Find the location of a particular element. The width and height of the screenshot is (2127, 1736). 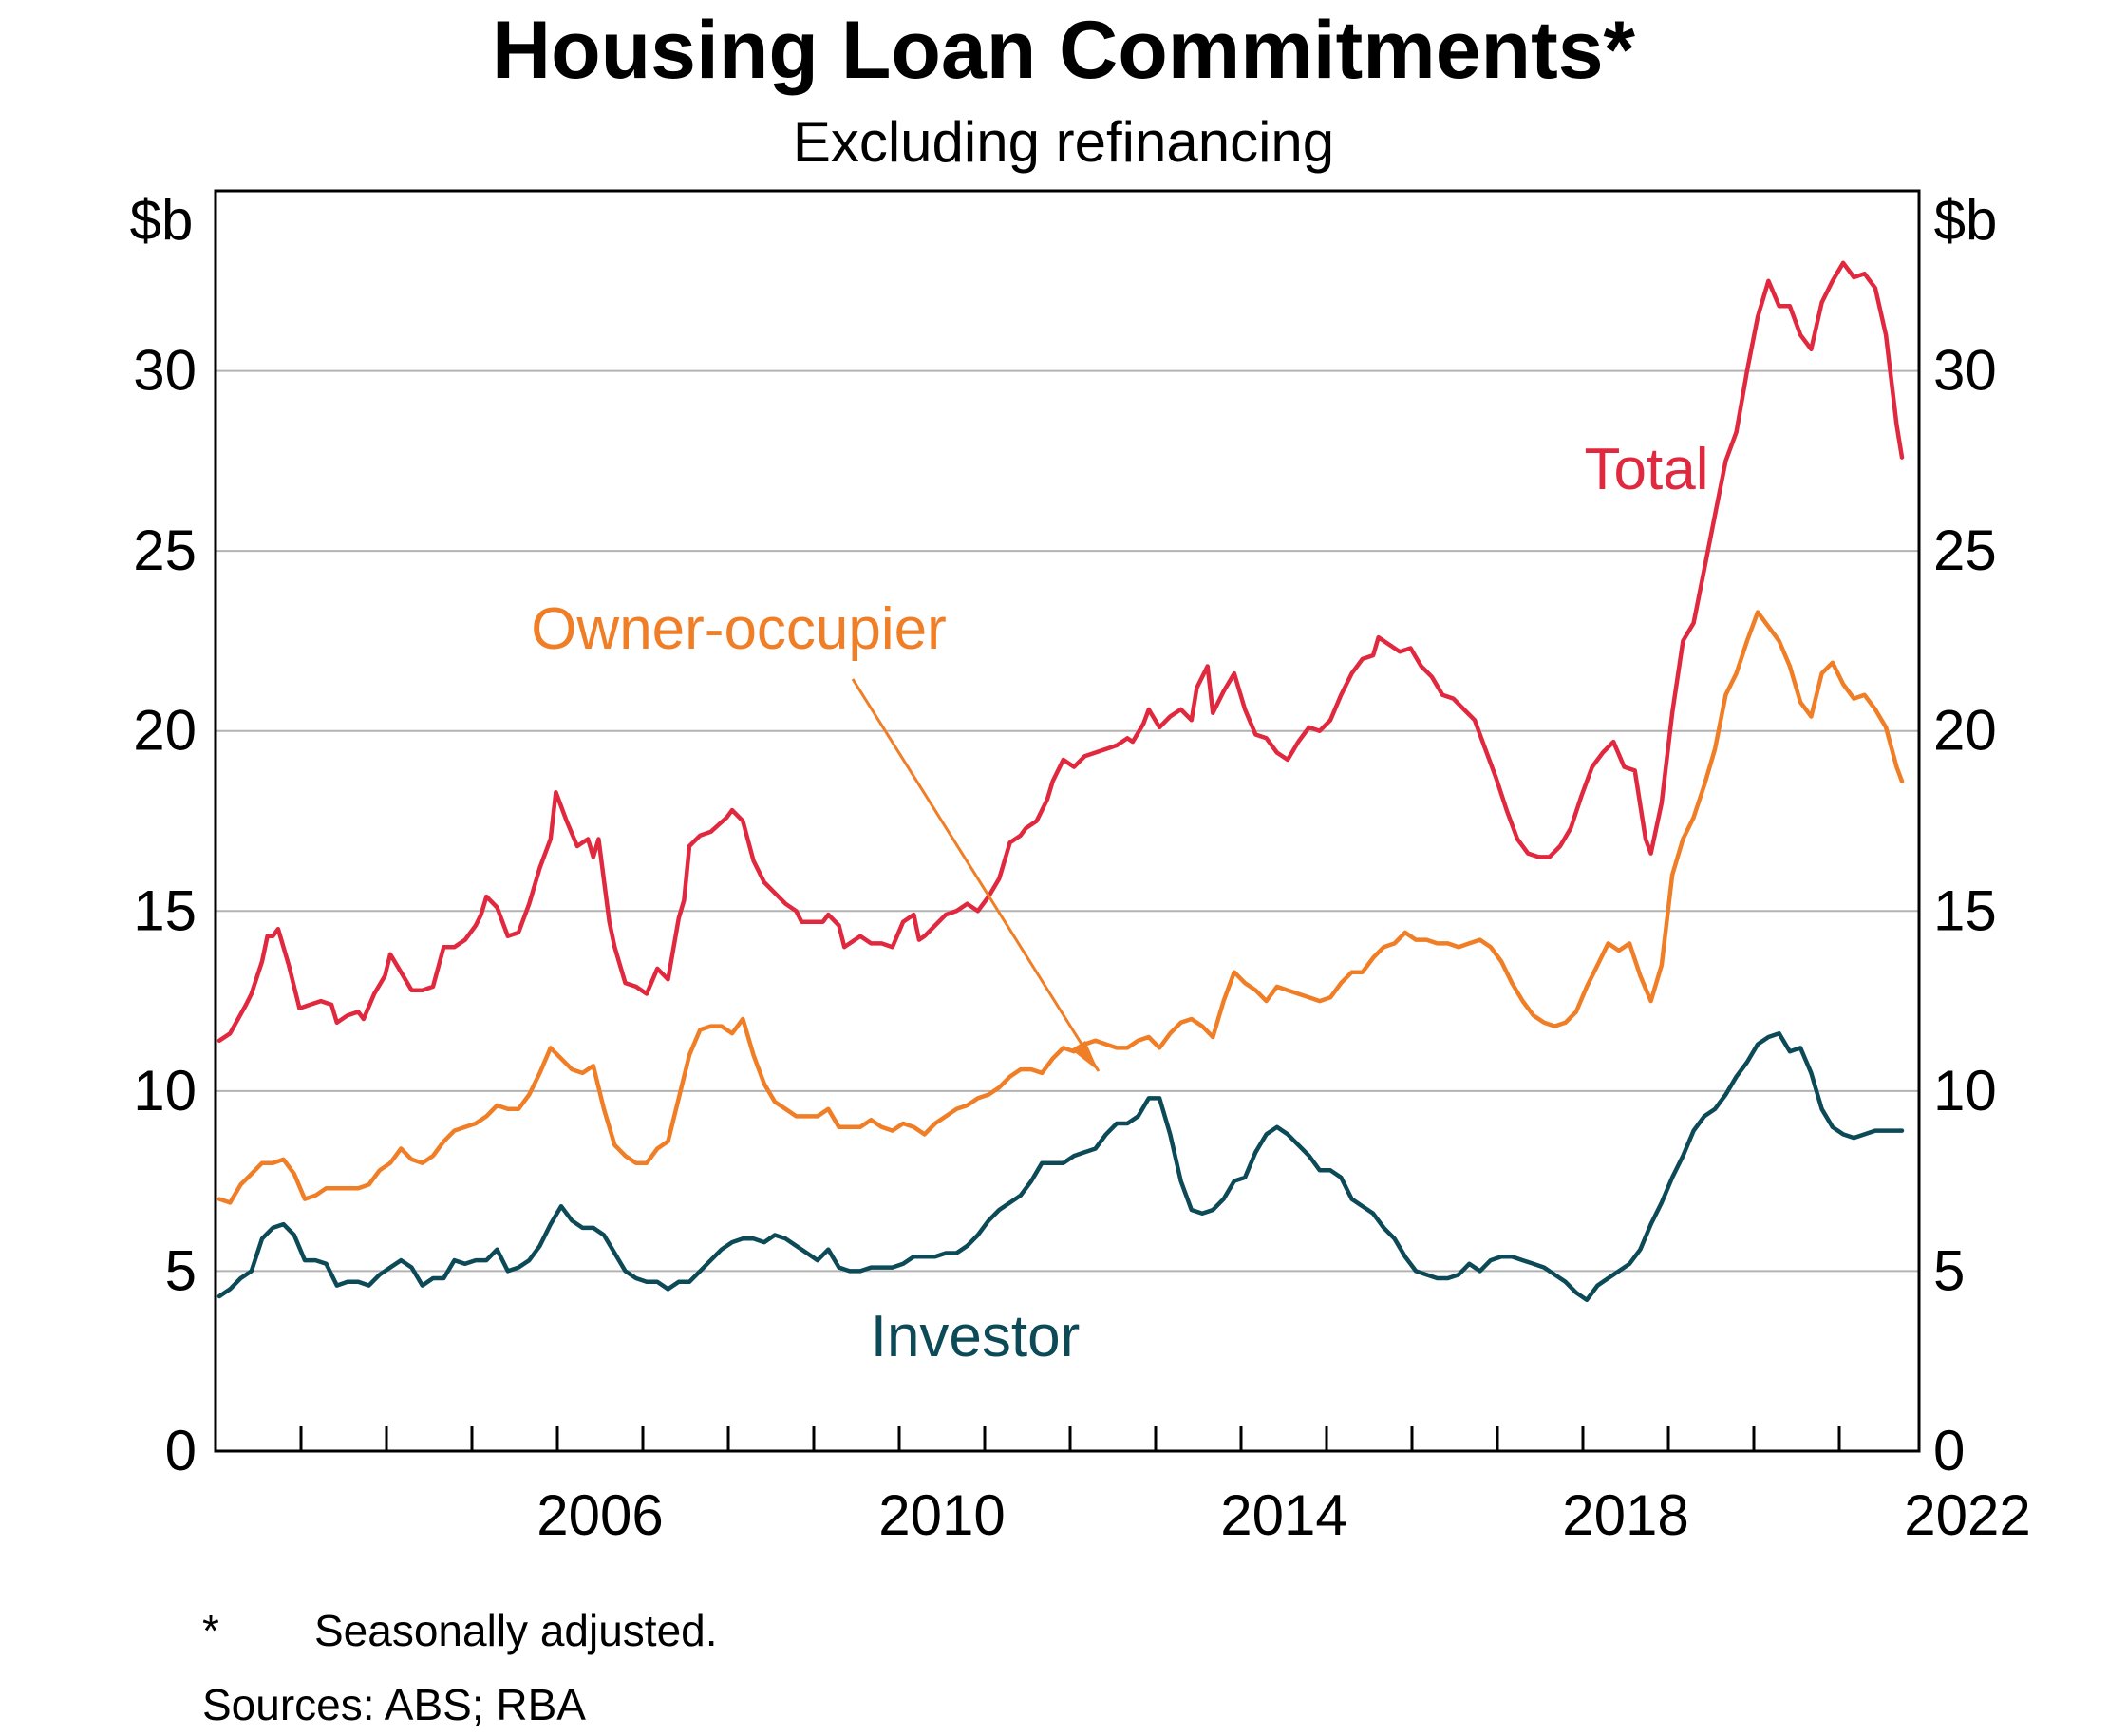

owner-occupier-arrowhead is located at coordinates (1085, 1056).